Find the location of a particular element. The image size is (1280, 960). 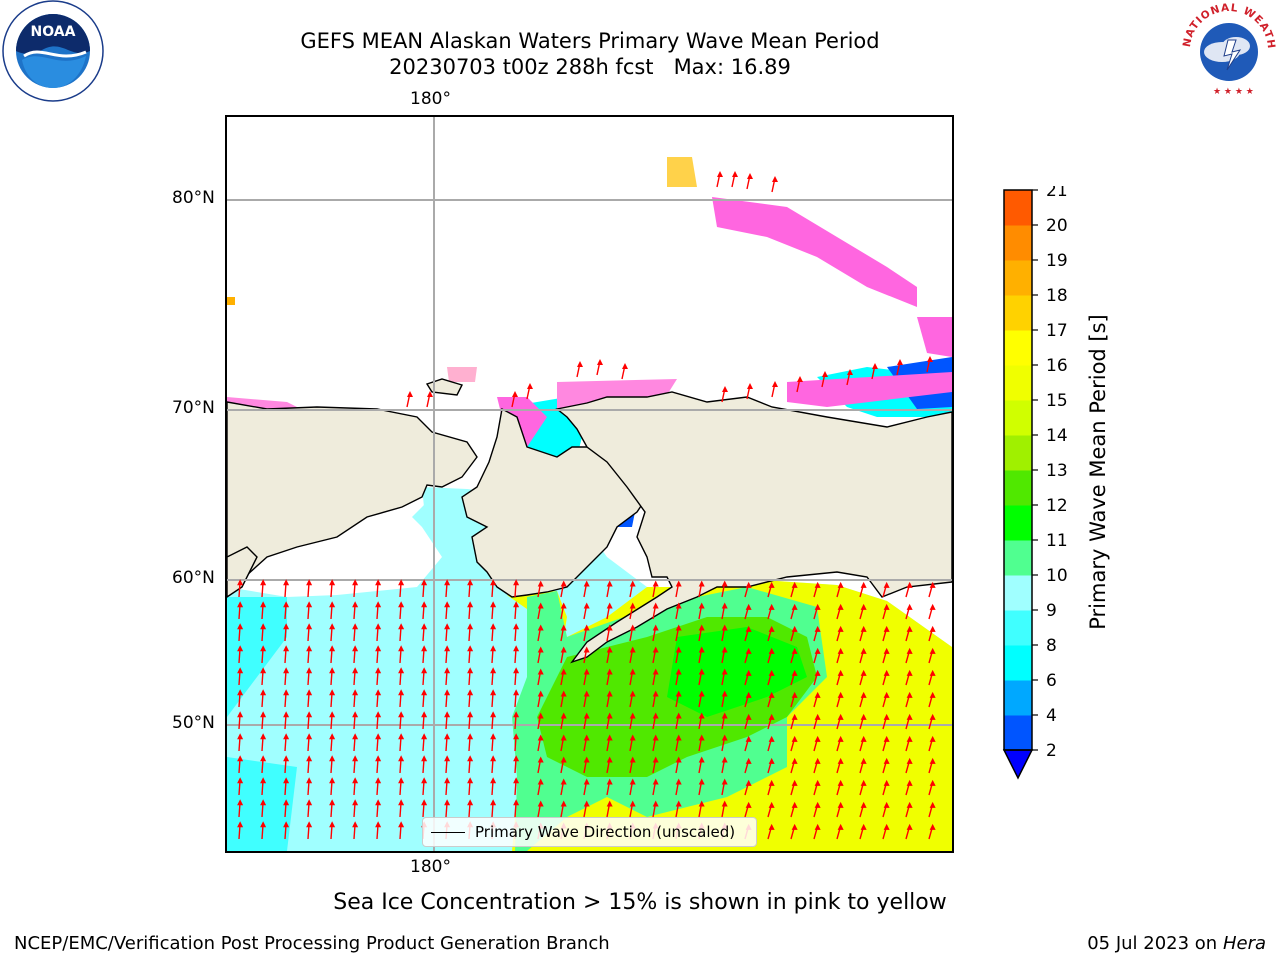

colorbar-svg: 2 4 6 8 9 10 11 12 13 14 15 16 17 18 19 20 21 is located at coordinates (1035, 480).